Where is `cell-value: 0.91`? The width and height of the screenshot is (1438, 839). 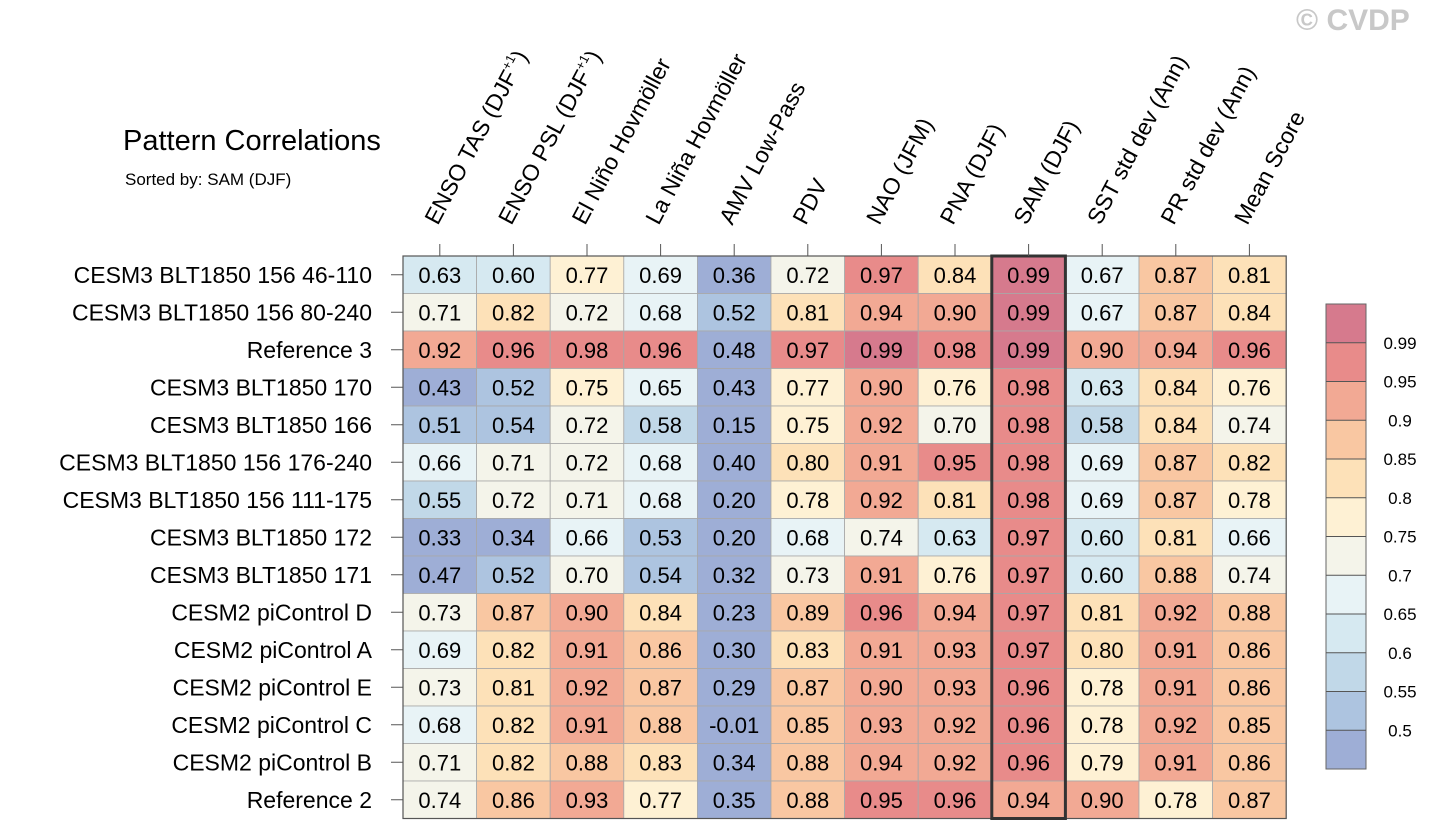
cell-value: 0.91 is located at coordinates (881, 650).